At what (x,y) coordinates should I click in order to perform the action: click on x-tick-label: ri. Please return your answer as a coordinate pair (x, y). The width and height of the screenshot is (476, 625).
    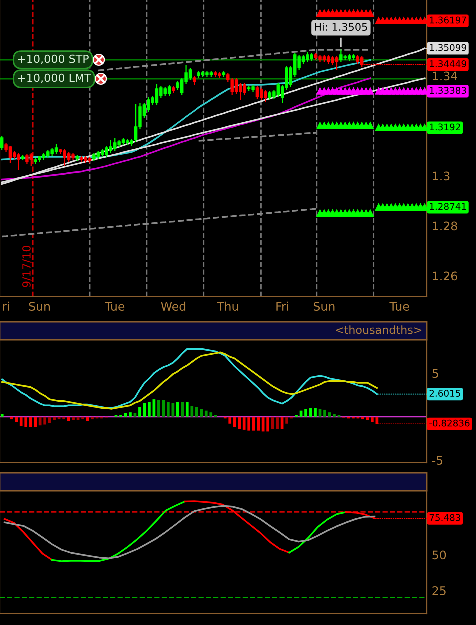
    Looking at the image, I should click on (6, 306).